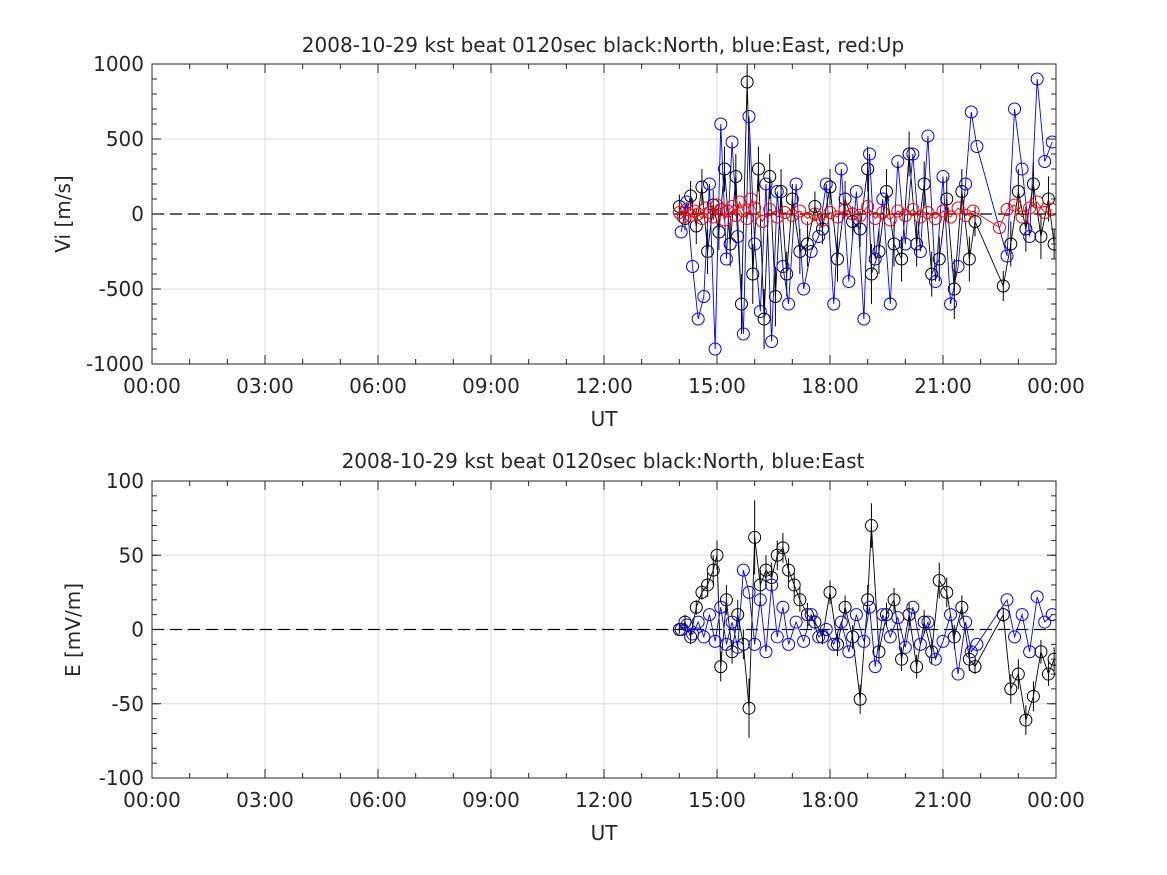 Image resolution: width=1167 pixels, height=875 pixels. What do you see at coordinates (605, 419) in the screenshot?
I see `x-axis-label: UT` at bounding box center [605, 419].